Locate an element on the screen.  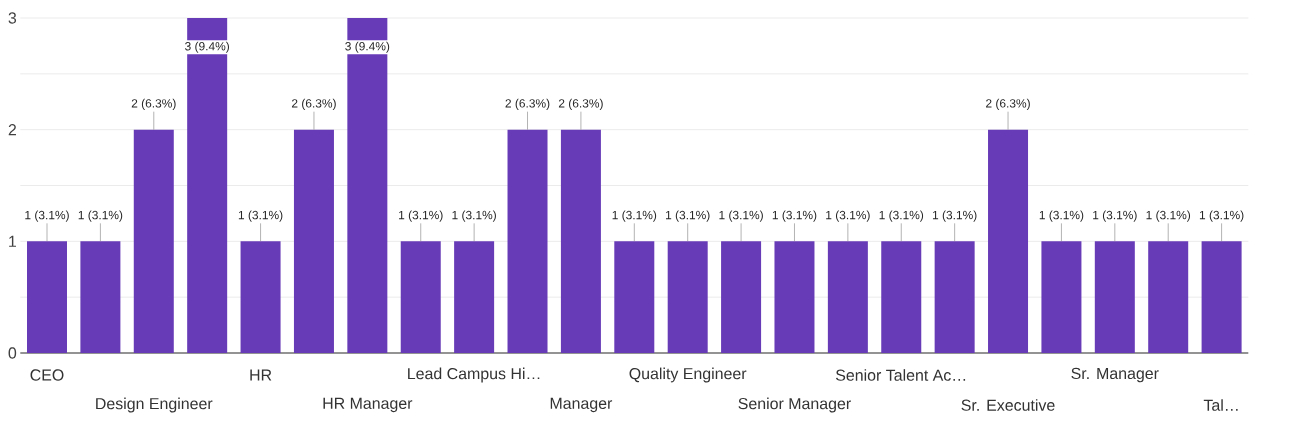
y-tick-label: 3 is located at coordinates (12, 18).